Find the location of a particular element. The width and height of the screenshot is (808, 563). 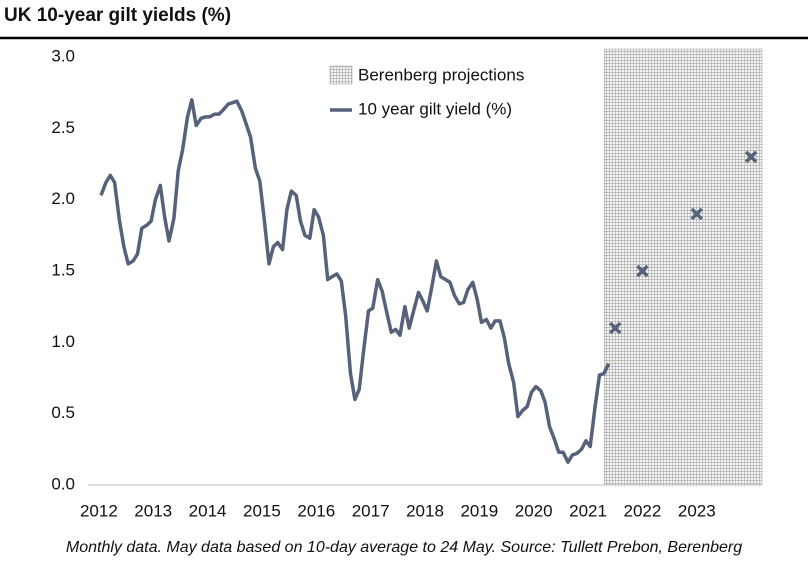

x-tick-label: 2021 is located at coordinates (588, 510).